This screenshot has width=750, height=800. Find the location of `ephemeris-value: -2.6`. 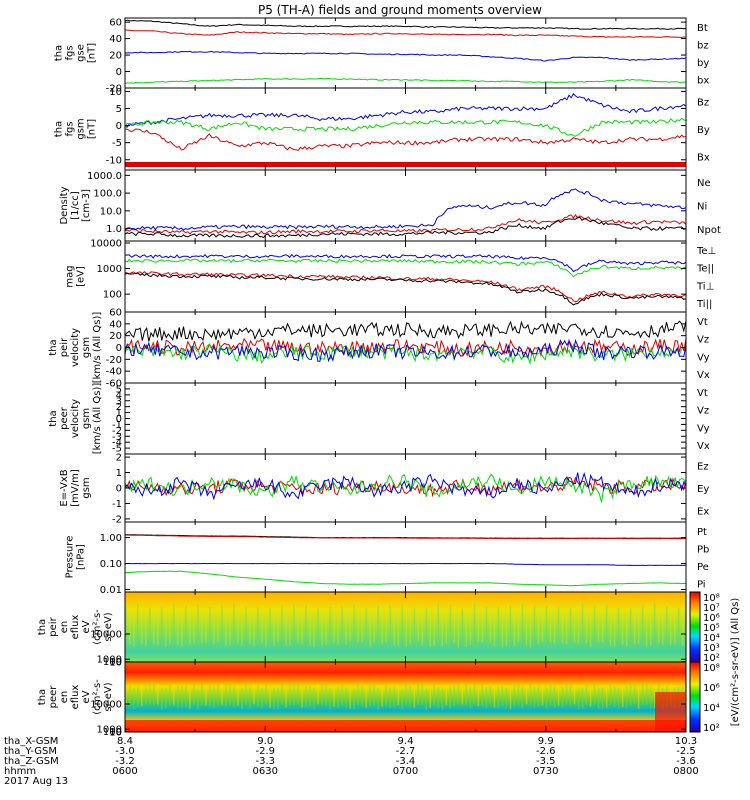

ephemeris-value: -2.6 is located at coordinates (546, 751).